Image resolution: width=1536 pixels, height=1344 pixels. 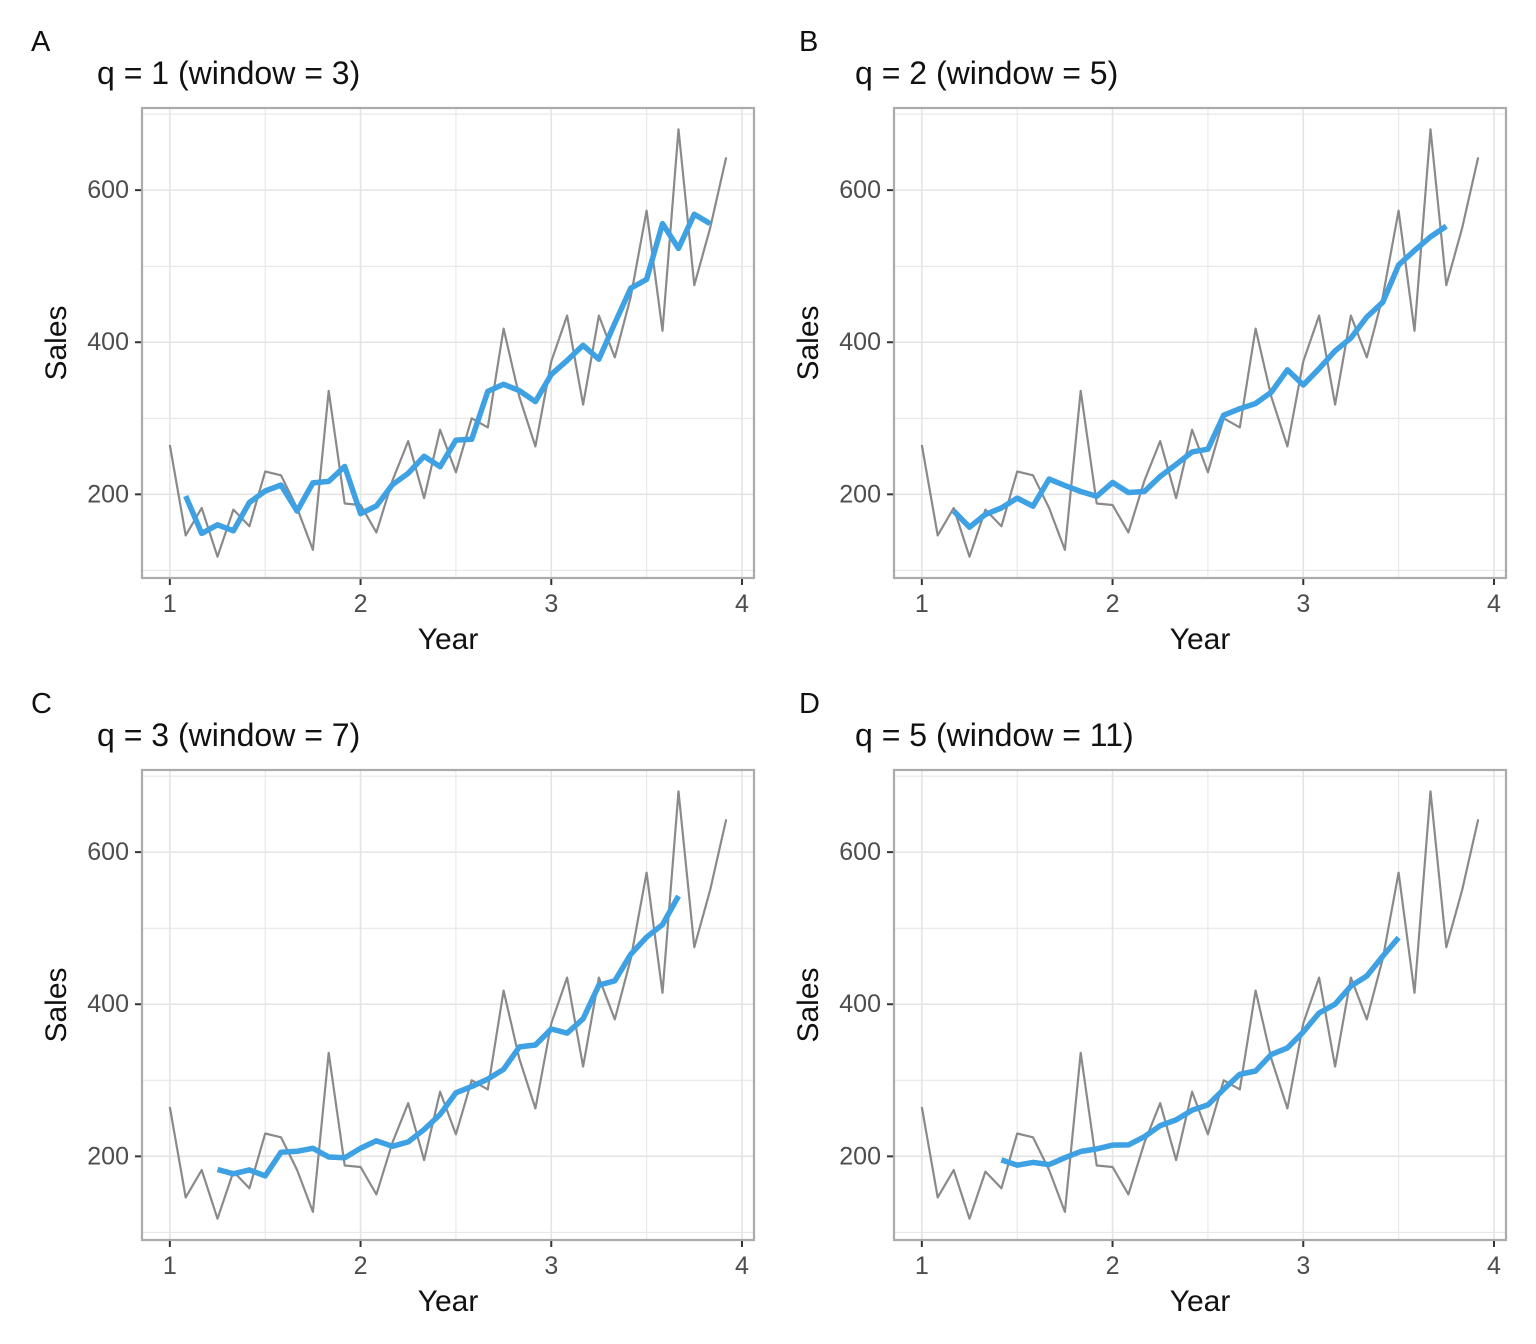 I want to click on moving-average-line-b, so click(x=1199, y=376).